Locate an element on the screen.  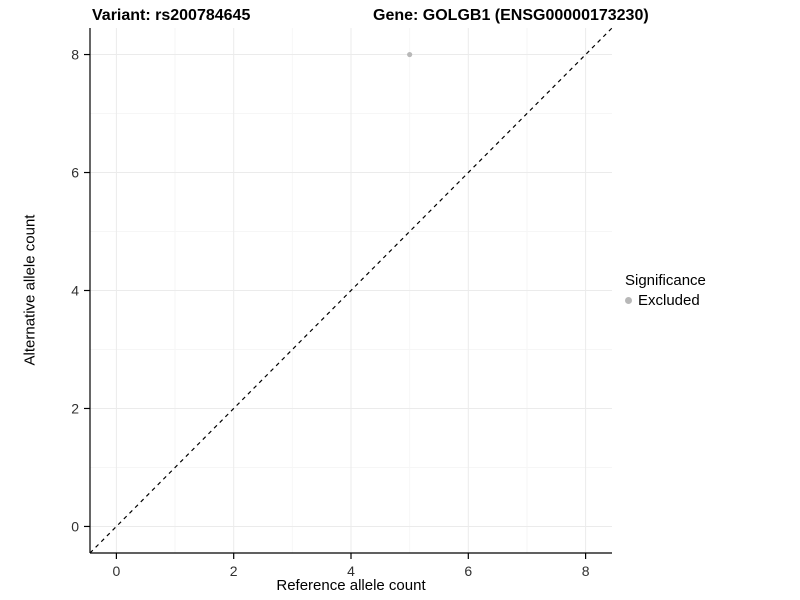
x-axis-title: Reference allele count is located at coordinates (351, 585).